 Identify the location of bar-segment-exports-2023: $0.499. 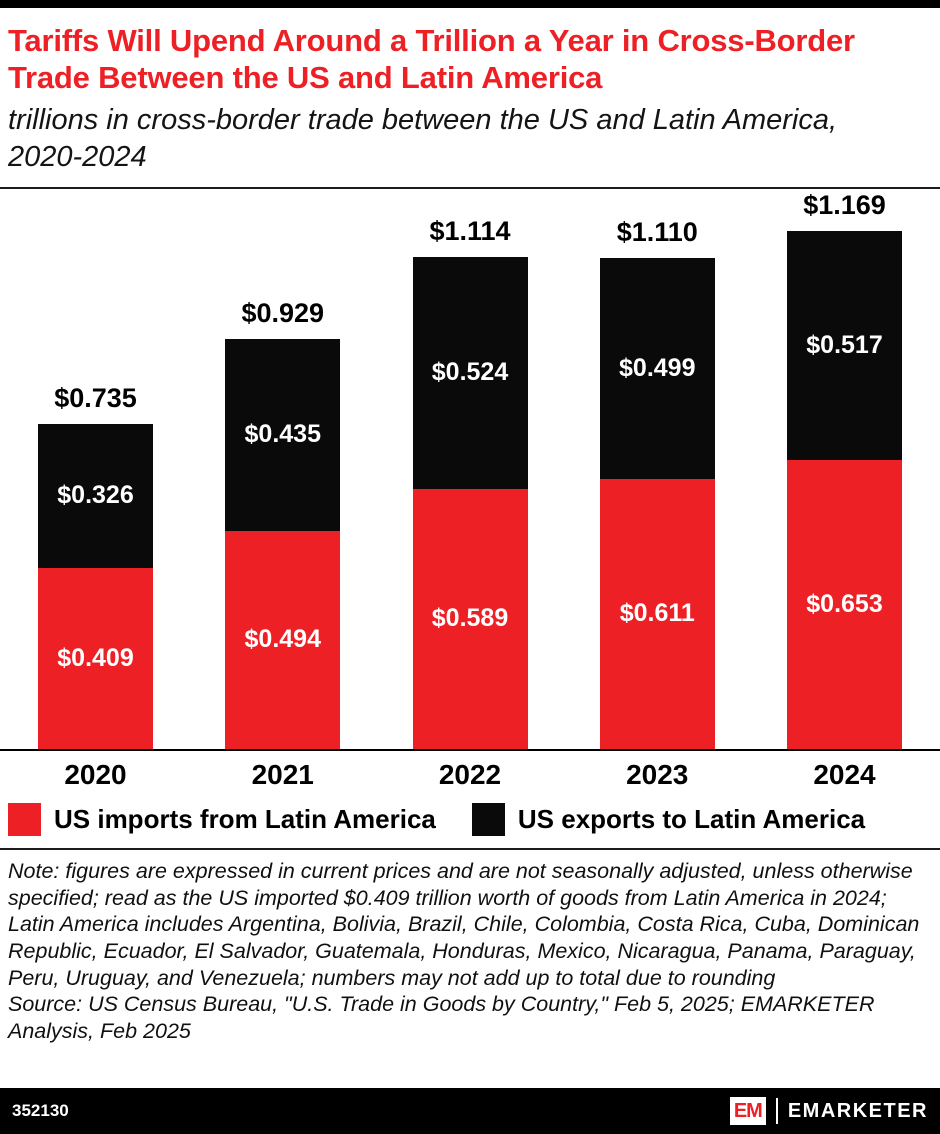
(657, 368).